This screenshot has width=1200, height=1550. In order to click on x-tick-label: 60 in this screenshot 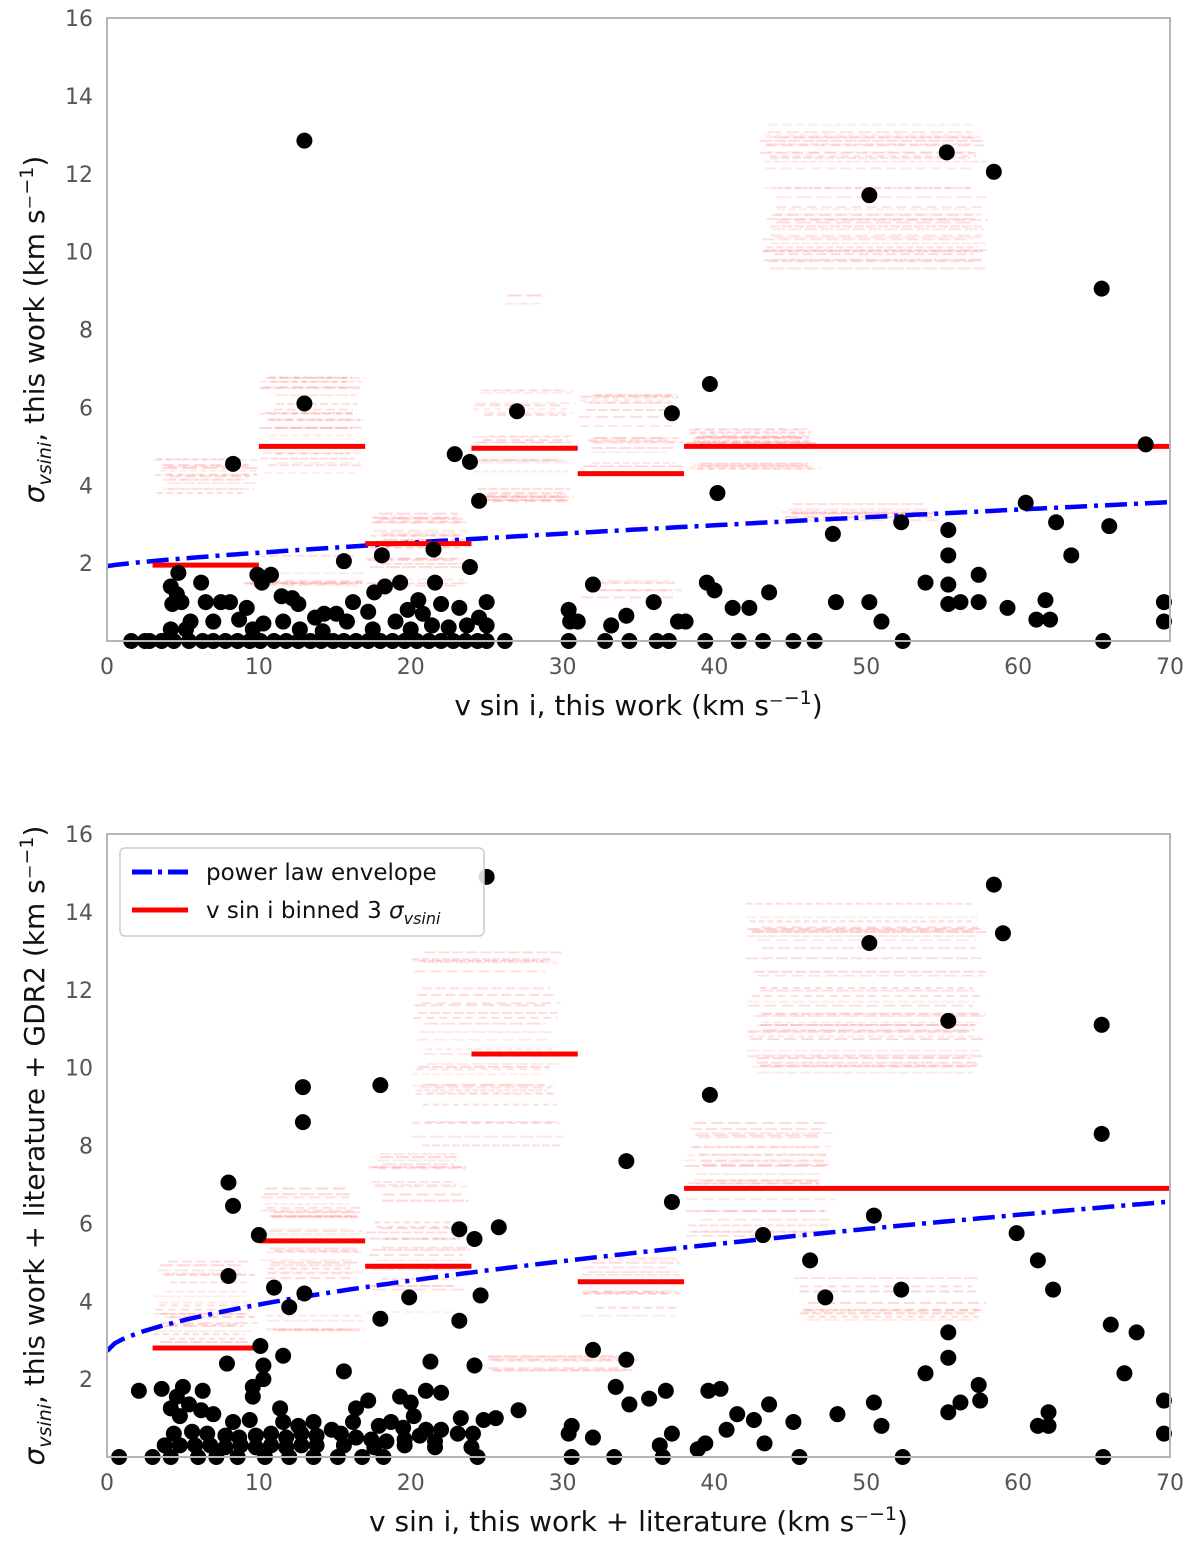, I will do `click(1018, 667)`.